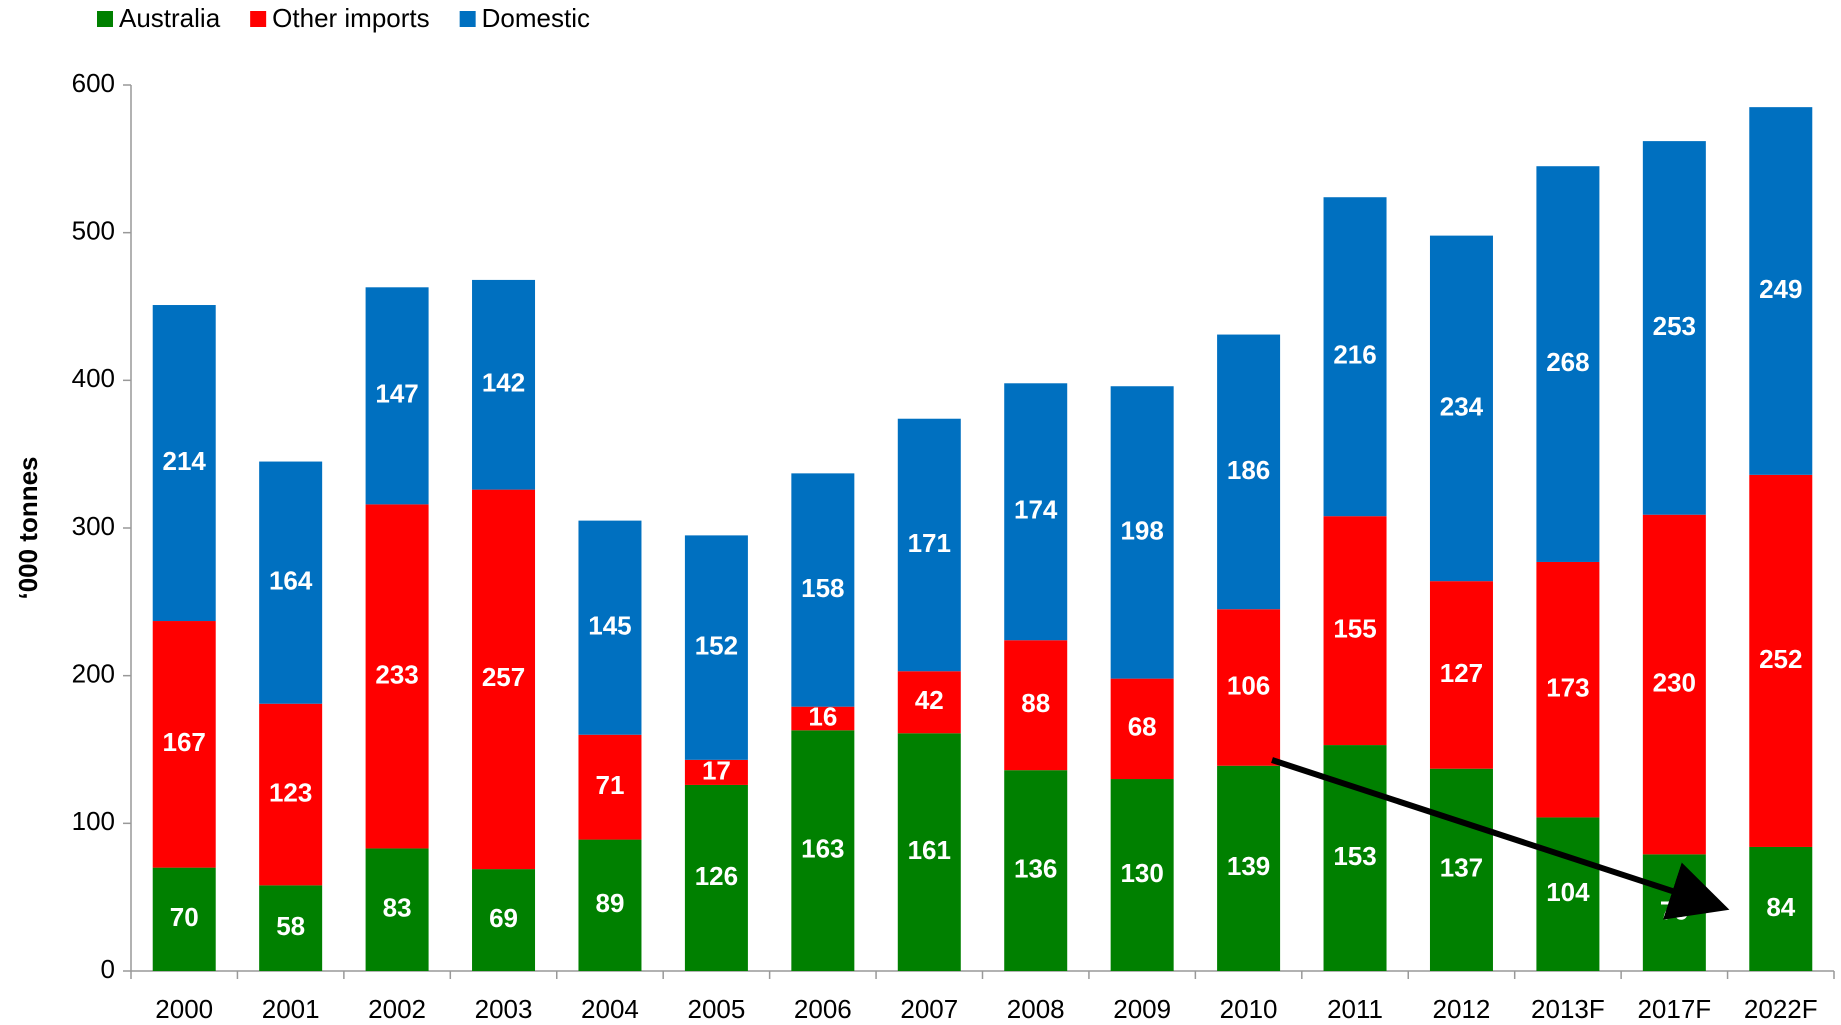  Describe the element at coordinates (1568, 892) in the screenshot. I see `data-label: 104` at that location.